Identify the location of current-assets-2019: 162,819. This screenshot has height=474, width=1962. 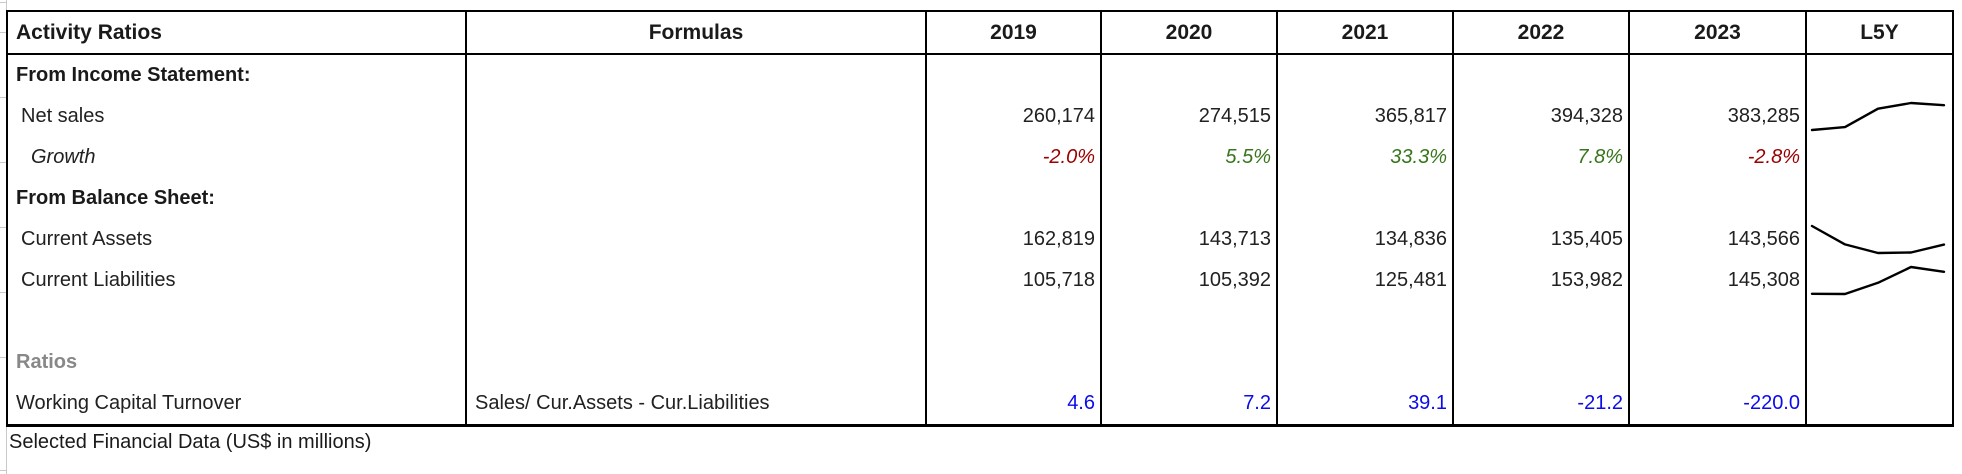
(1014, 239).